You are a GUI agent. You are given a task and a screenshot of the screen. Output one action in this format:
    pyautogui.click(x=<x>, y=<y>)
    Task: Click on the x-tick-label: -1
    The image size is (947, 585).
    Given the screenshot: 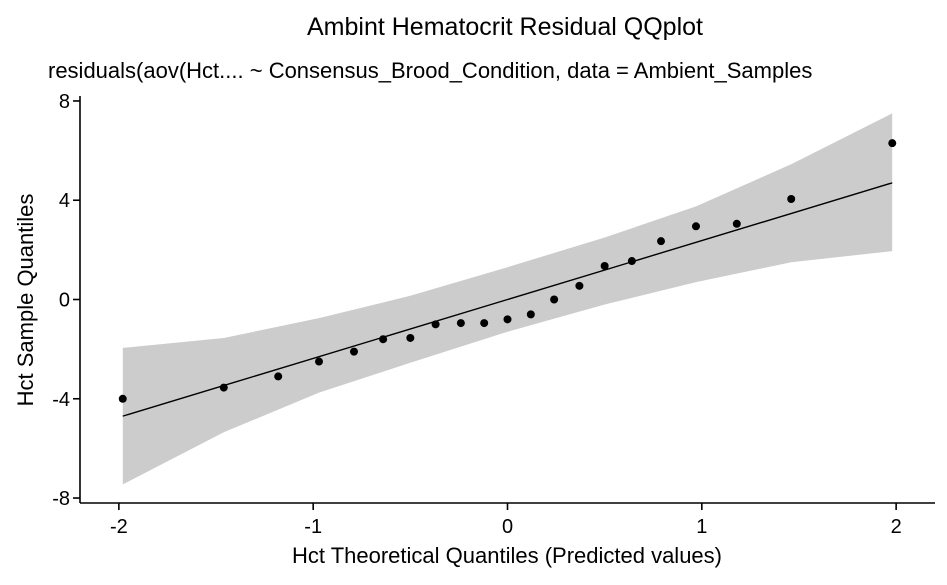 What is the action you would take?
    pyautogui.click(x=313, y=527)
    